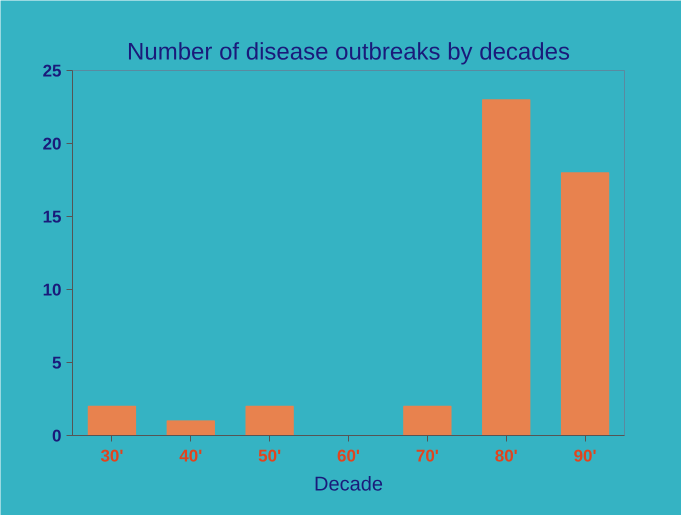  I want to click on y-tick-label: 0, so click(57, 436).